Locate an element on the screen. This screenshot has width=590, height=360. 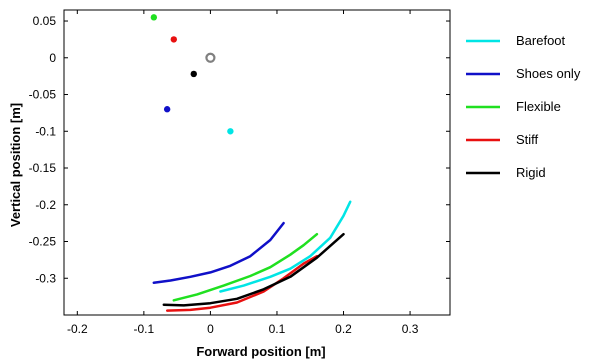
x-tick-label: -0.1 is located at coordinates (144, 329).